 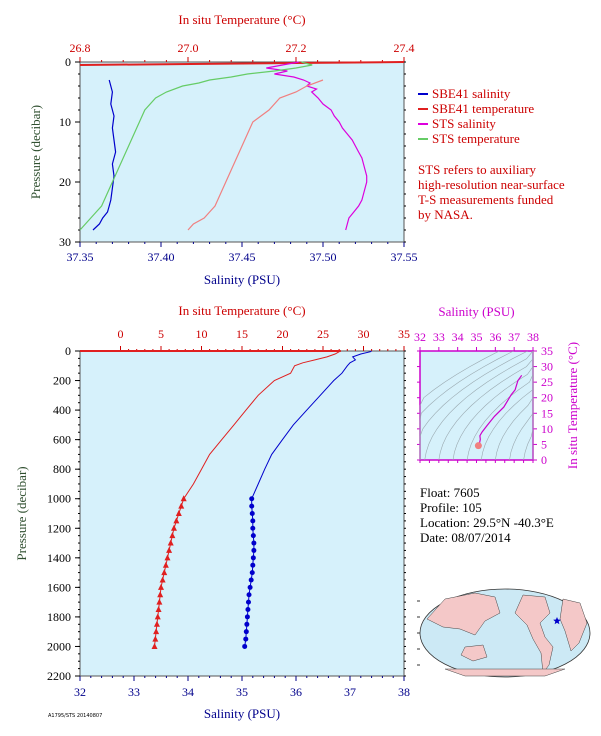 What do you see at coordinates (420, 337) in the screenshot?
I see `ts-sal-tick-label: 32` at bounding box center [420, 337].